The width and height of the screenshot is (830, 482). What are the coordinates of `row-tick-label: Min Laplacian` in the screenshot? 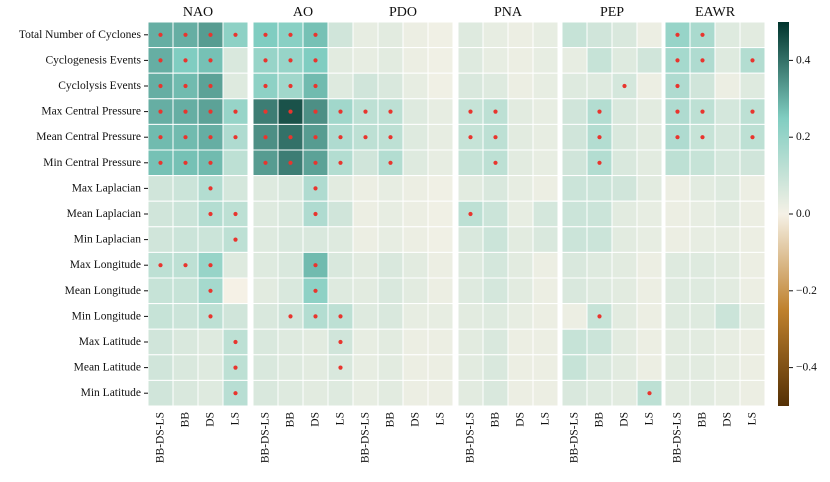 It's located at (108, 240).